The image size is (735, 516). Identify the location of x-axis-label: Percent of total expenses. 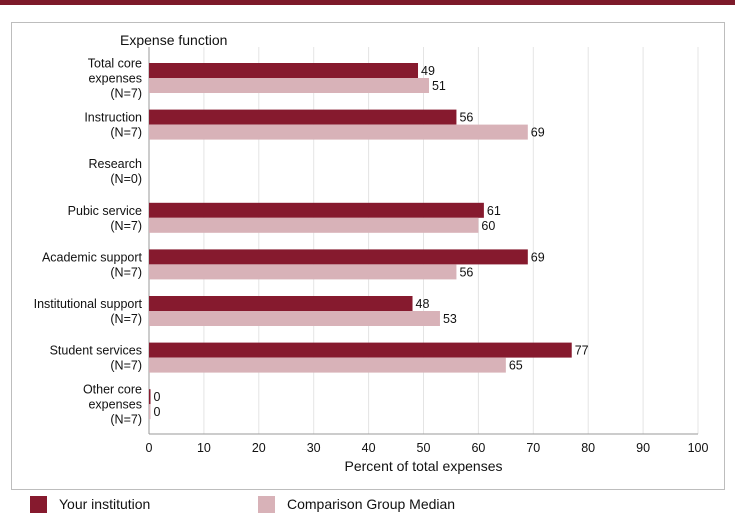
(424, 466).